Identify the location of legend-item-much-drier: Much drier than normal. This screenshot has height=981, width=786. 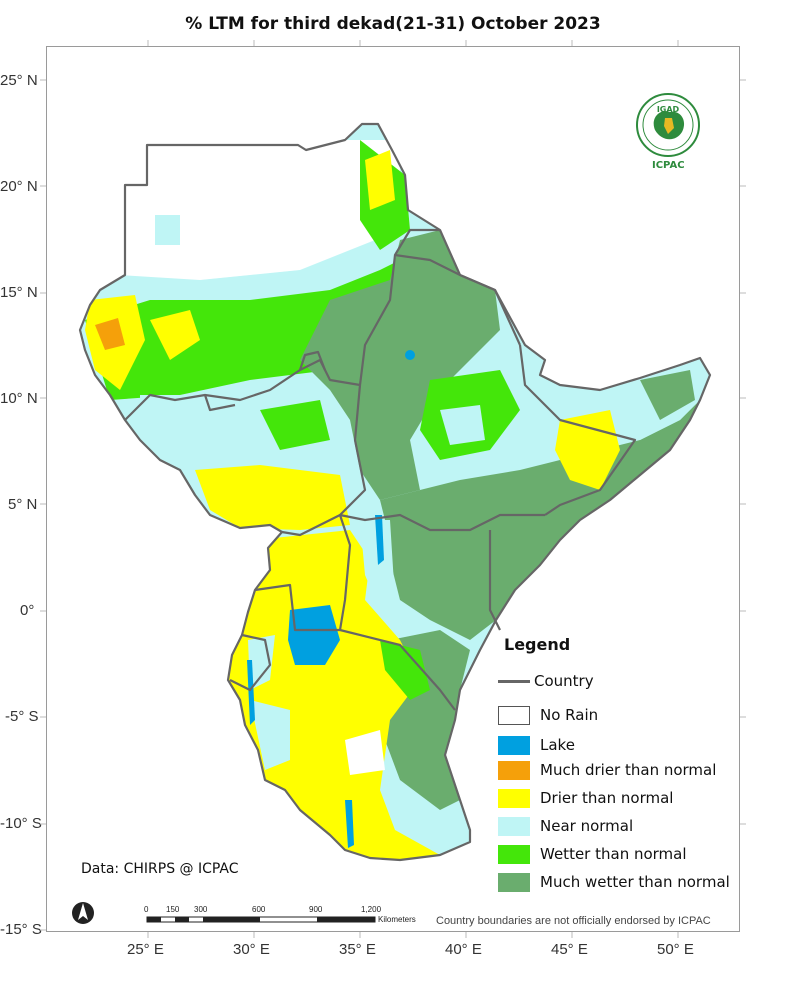
(607, 770).